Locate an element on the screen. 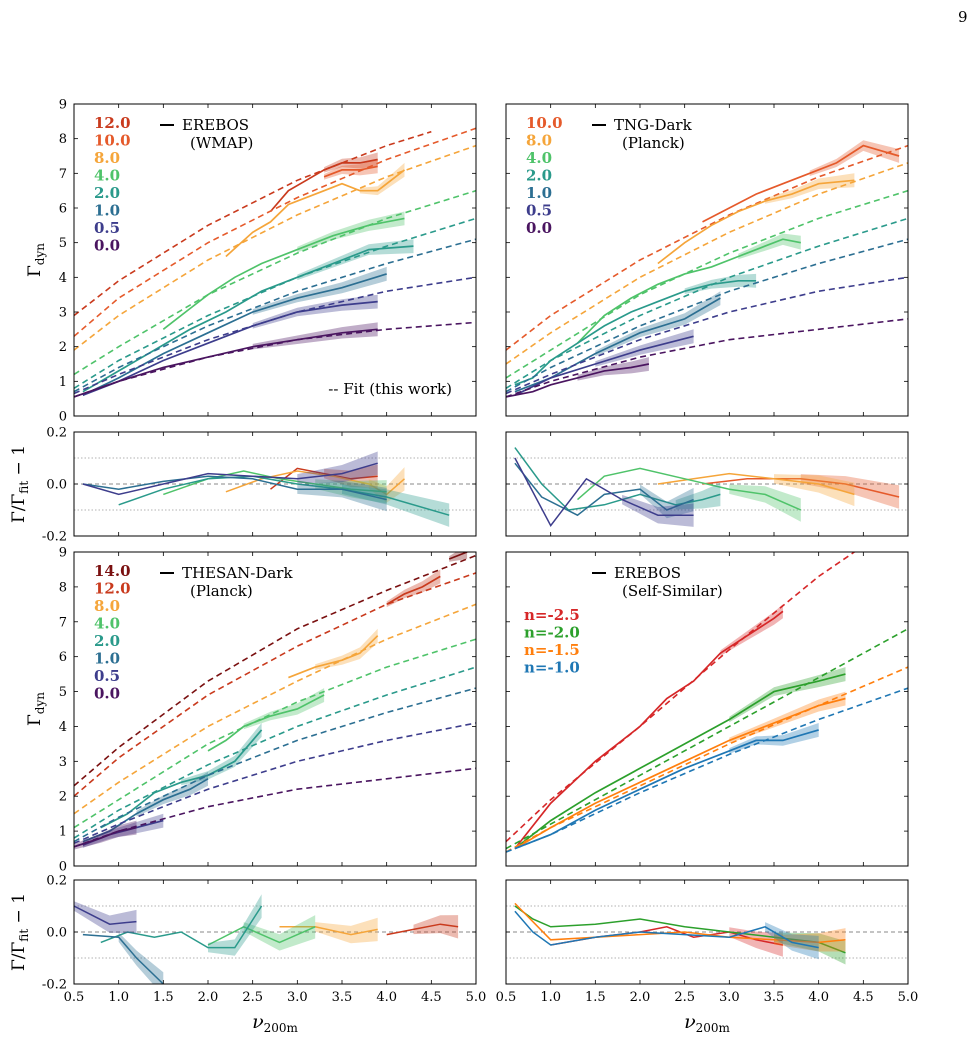 This screenshot has height=1037, width=979. fit-line-0.0 is located at coordinates (275, 807).